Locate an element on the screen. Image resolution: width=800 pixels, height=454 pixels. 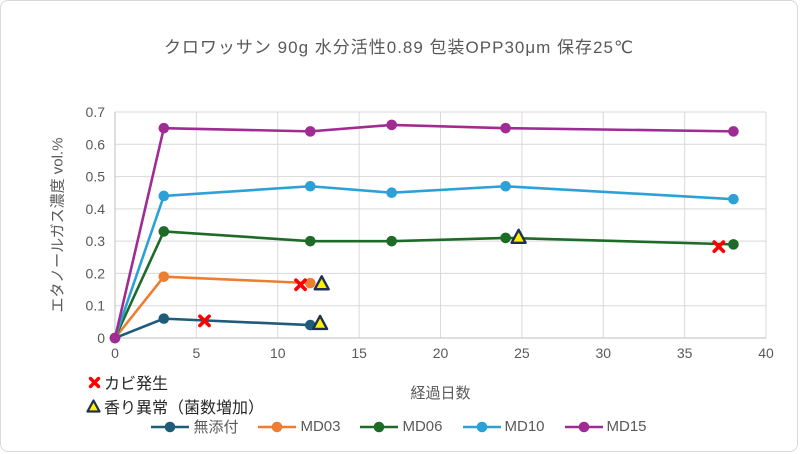
legend-label: MD10 is located at coordinates (524, 426).